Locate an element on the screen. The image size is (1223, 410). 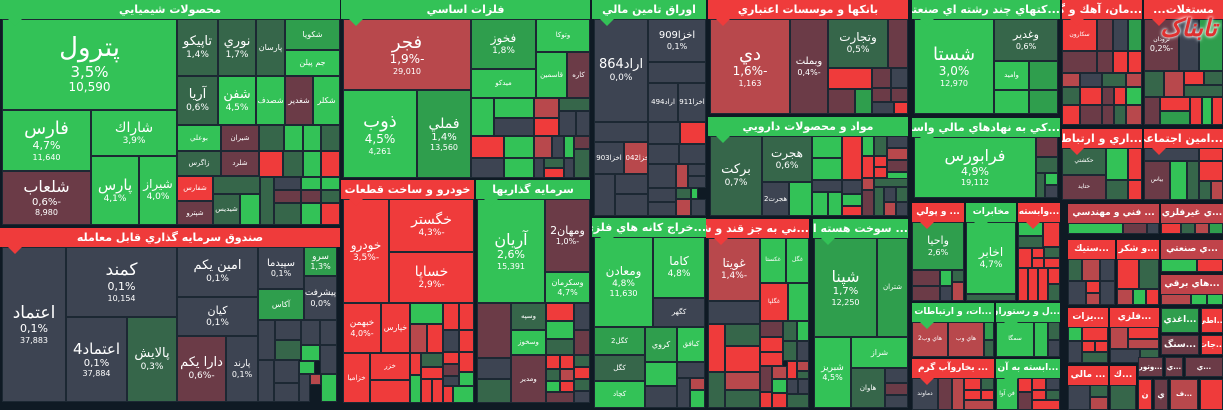
sector-title: ن is located at coordinates (1145, 394).